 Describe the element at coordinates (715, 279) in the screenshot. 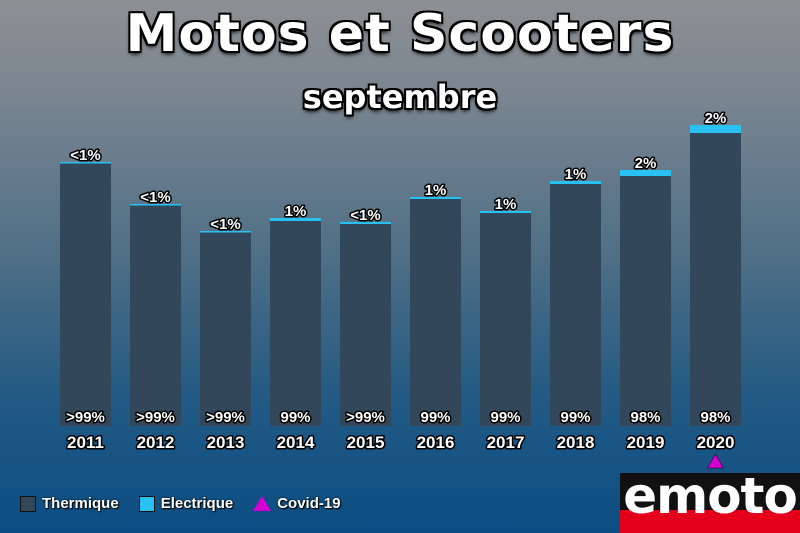

I see `bar-thermique-2020` at that location.